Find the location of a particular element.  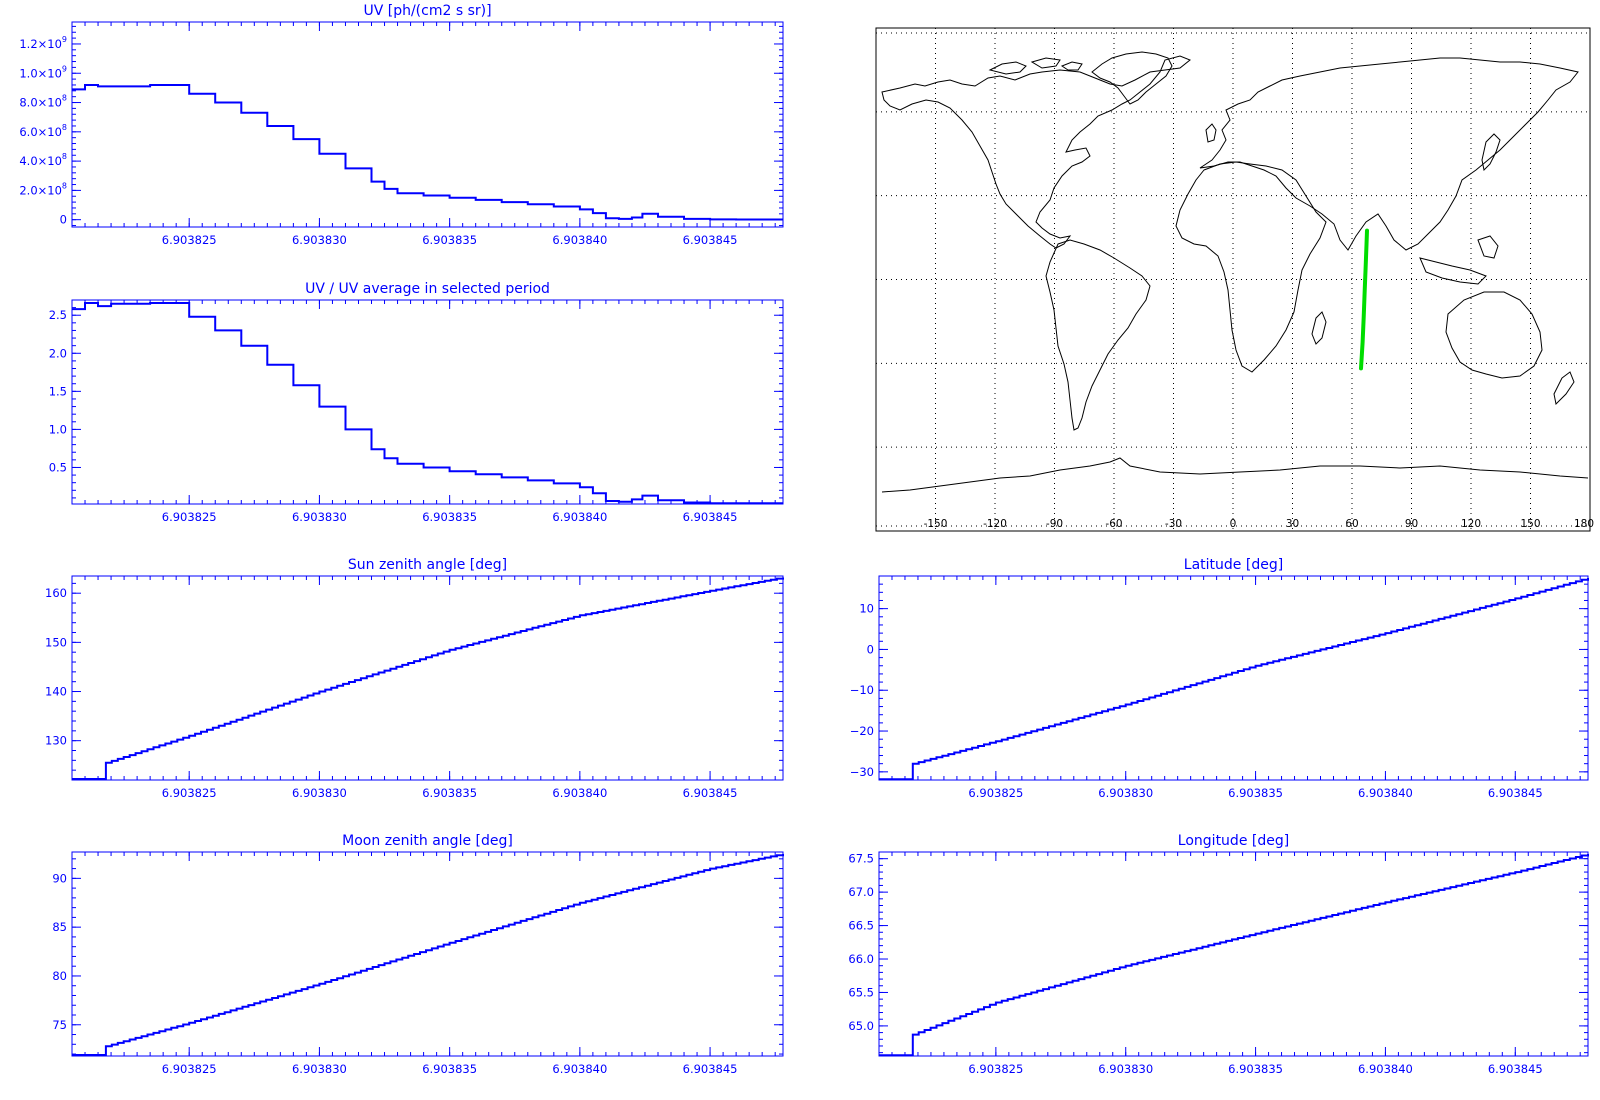

coastline-antarctica is located at coordinates (1235, 475).